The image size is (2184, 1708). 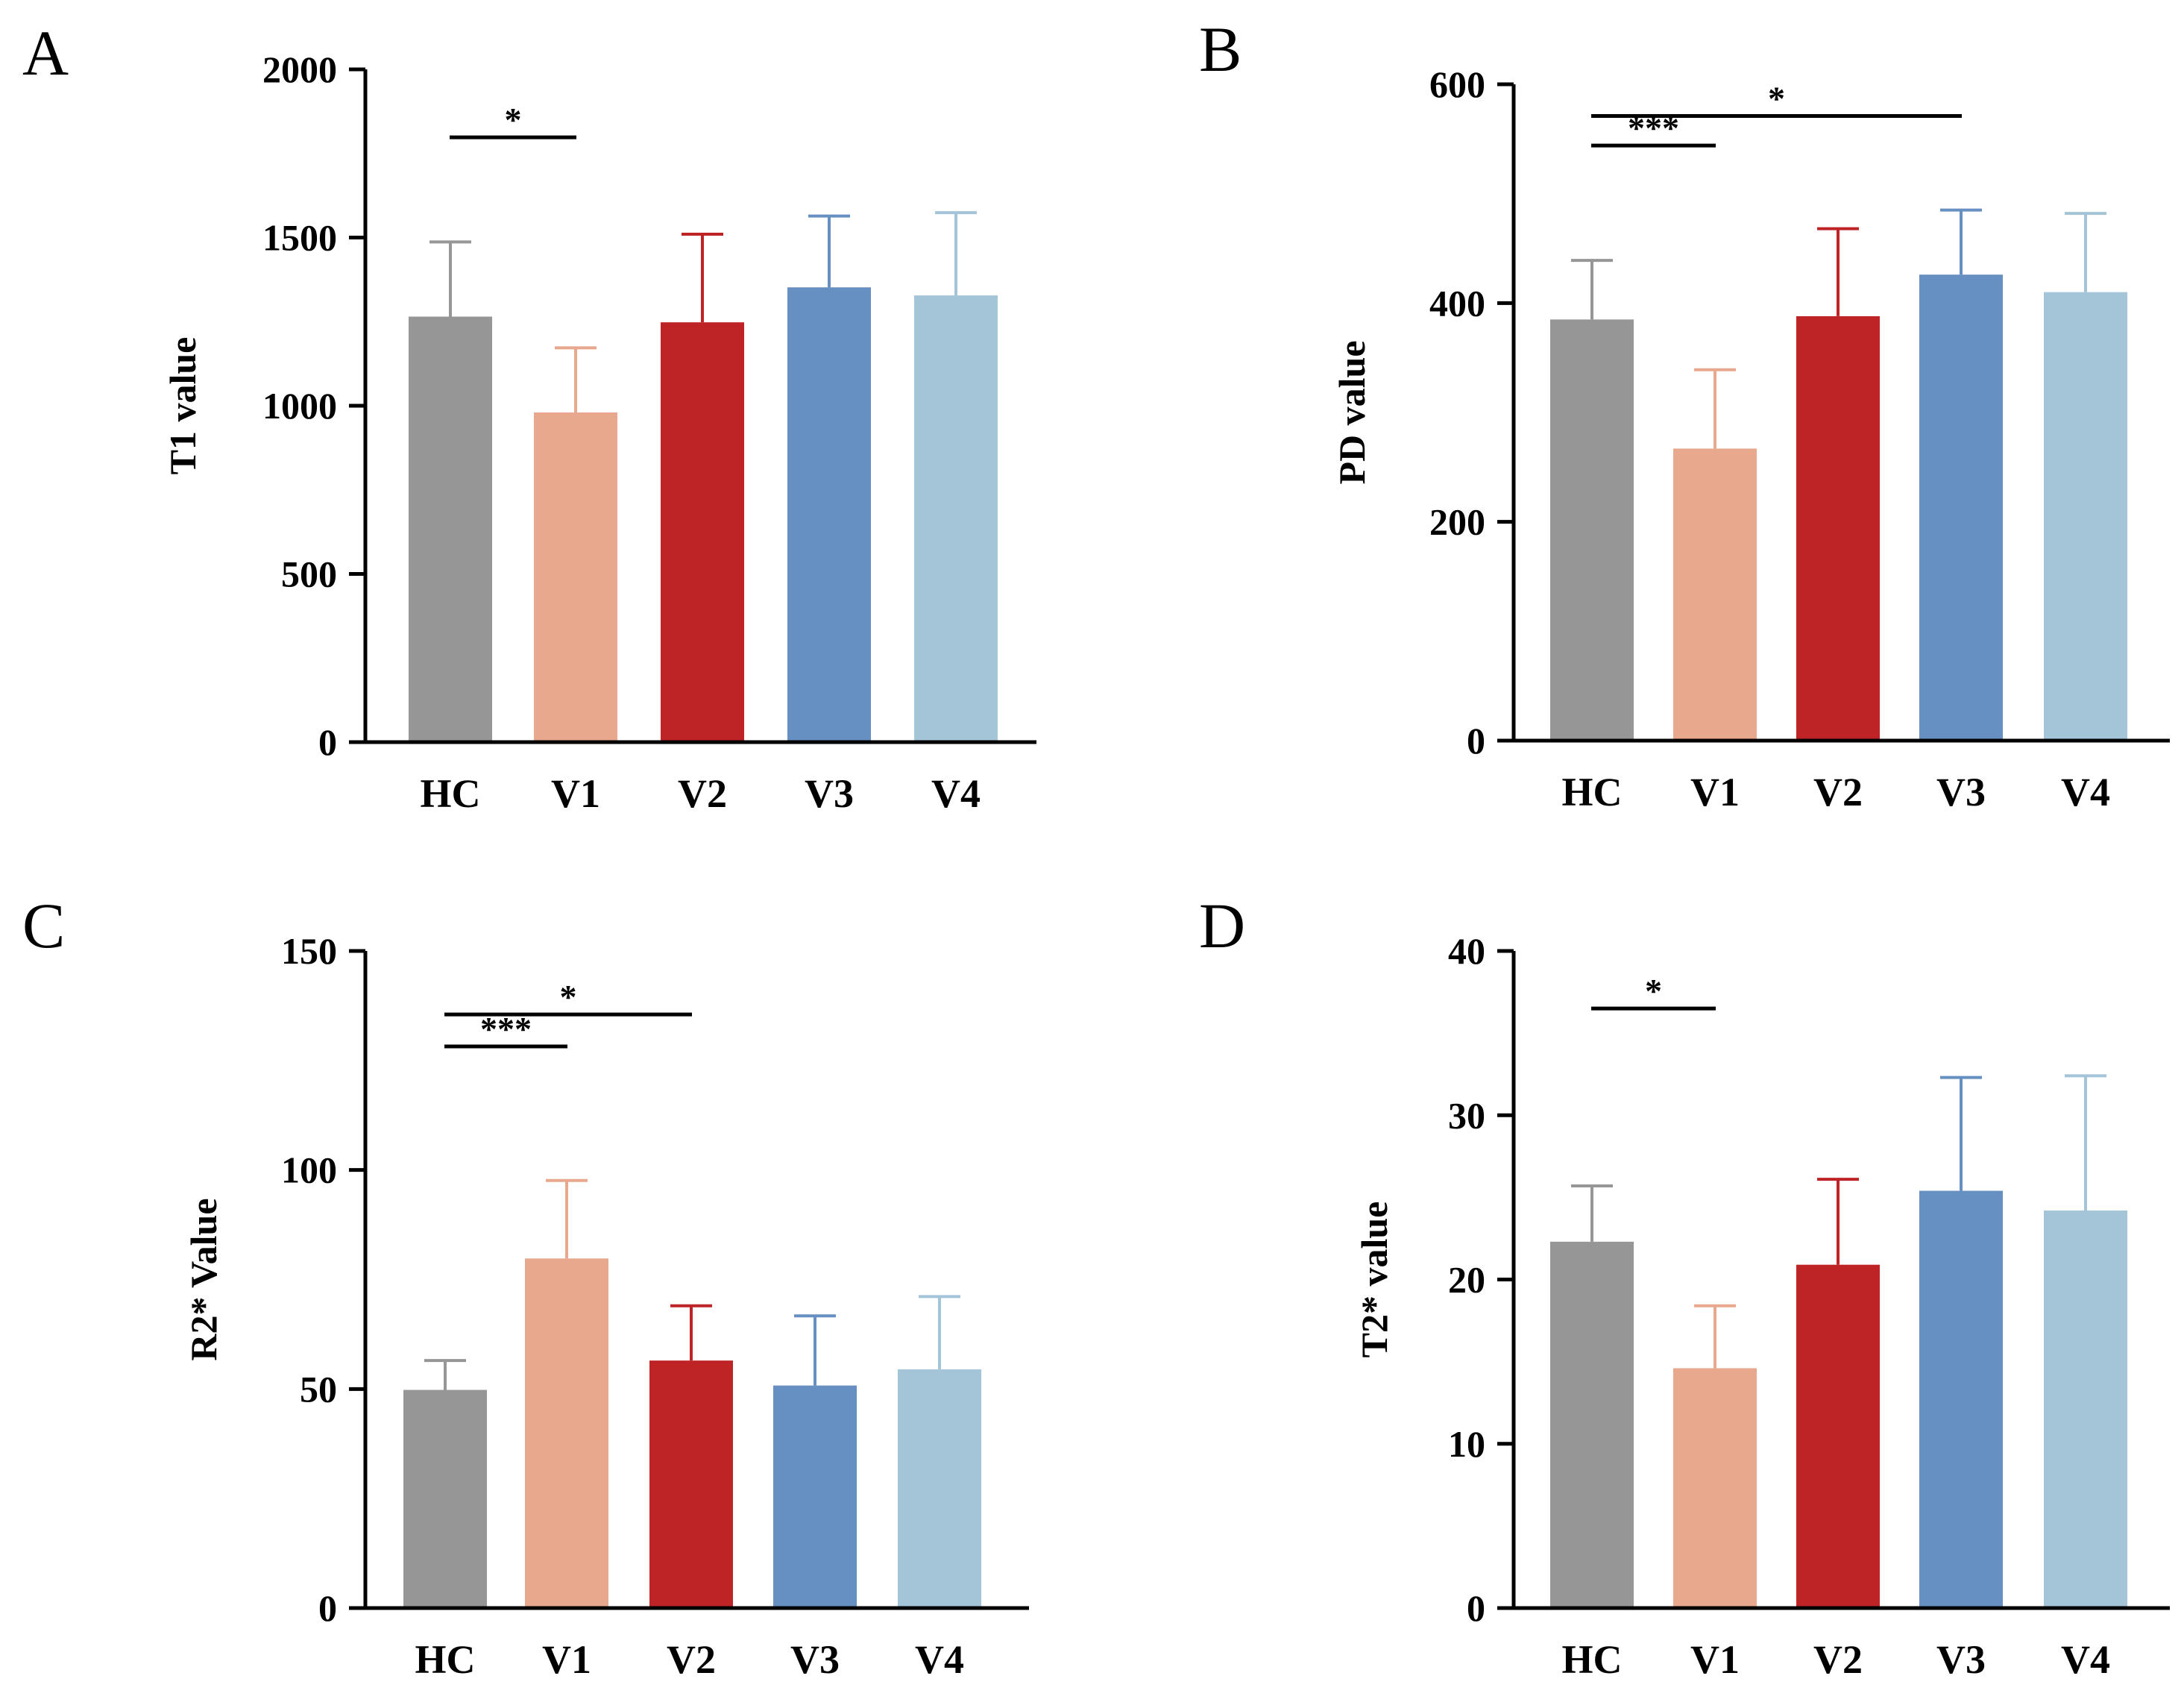 I want to click on y-axis-title: T1 value, so click(x=183, y=406).